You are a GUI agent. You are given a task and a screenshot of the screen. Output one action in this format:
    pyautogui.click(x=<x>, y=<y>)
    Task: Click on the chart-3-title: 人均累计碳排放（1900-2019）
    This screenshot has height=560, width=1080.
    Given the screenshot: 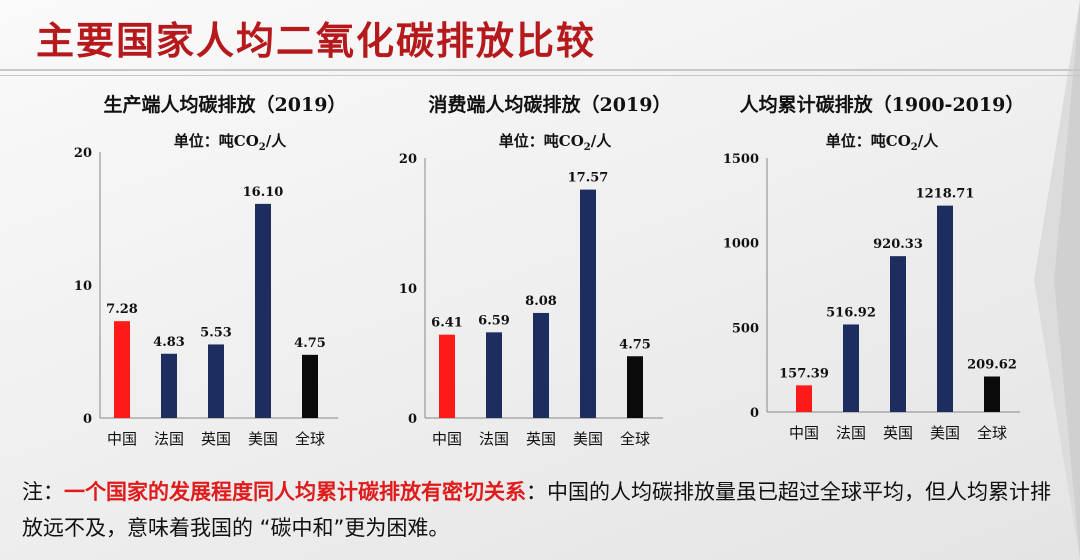 What is the action you would take?
    pyautogui.click(x=882, y=105)
    